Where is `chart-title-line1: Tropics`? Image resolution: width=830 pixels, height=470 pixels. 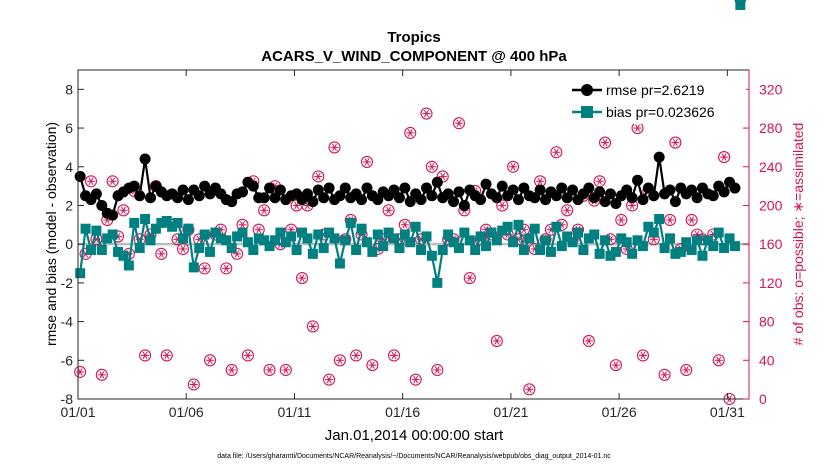 chart-title-line1: Tropics is located at coordinates (413, 37).